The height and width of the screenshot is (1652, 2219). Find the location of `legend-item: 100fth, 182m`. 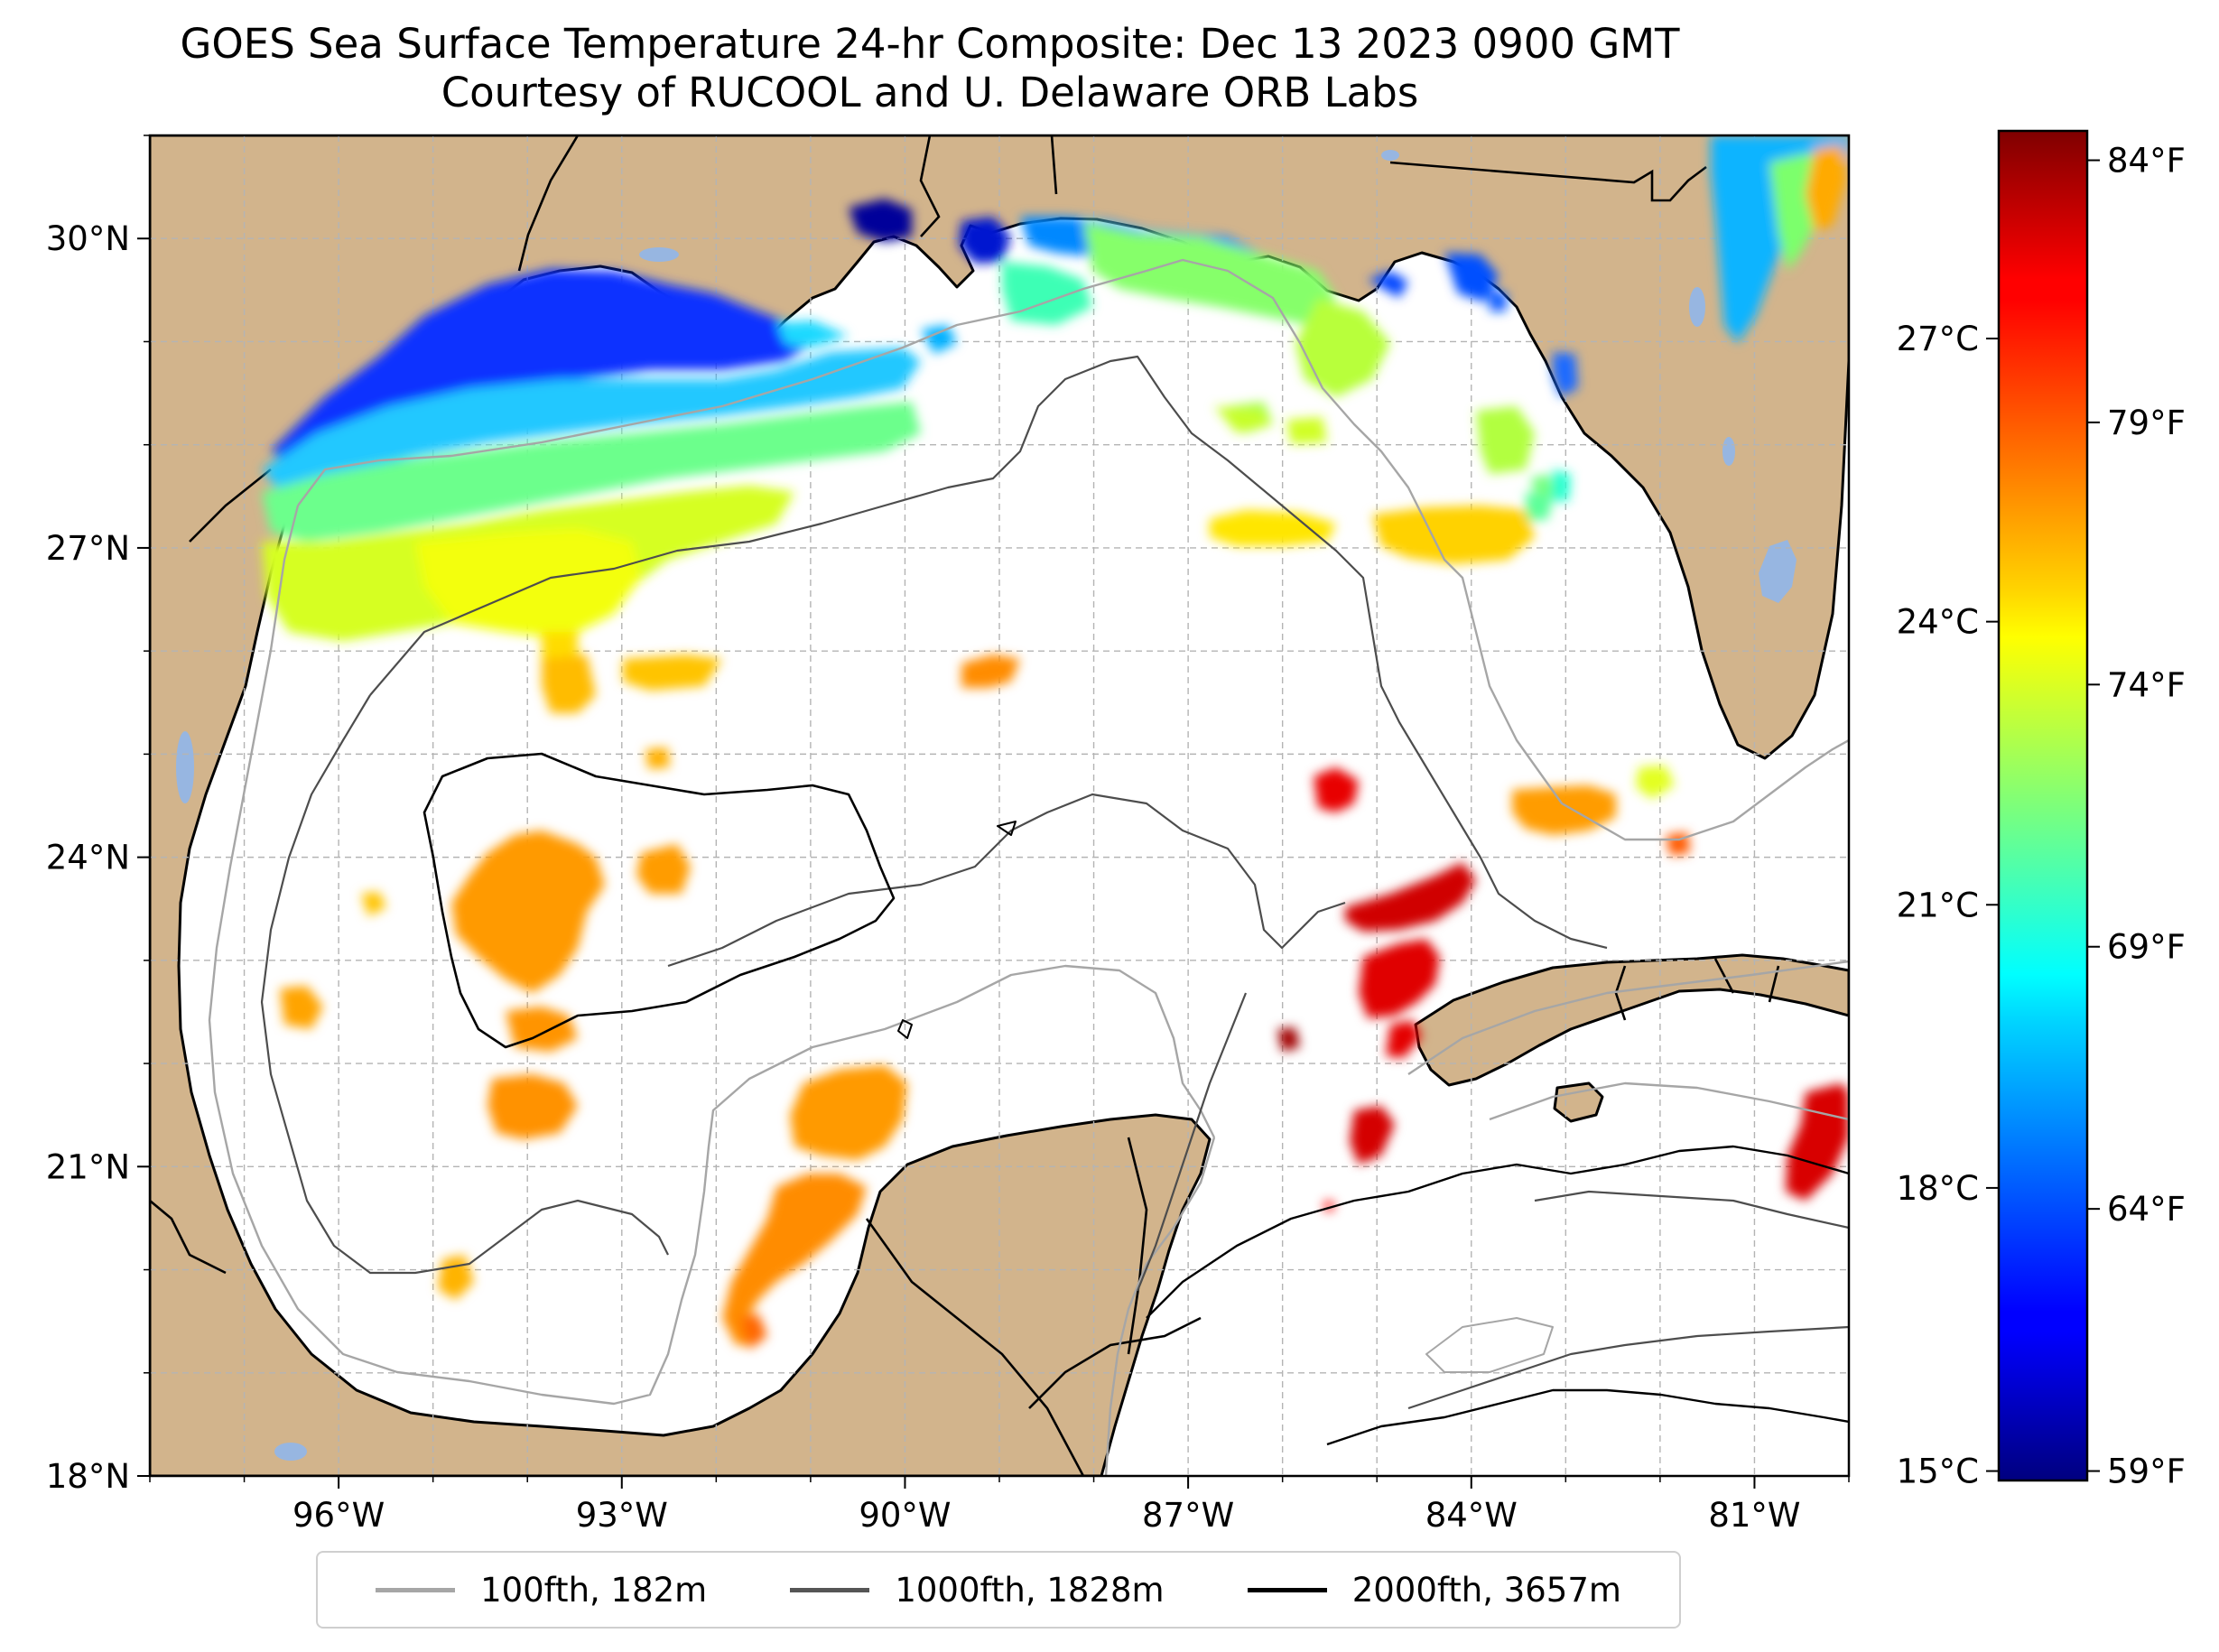

legend-item: 100fth, 182m is located at coordinates (541, 1590).